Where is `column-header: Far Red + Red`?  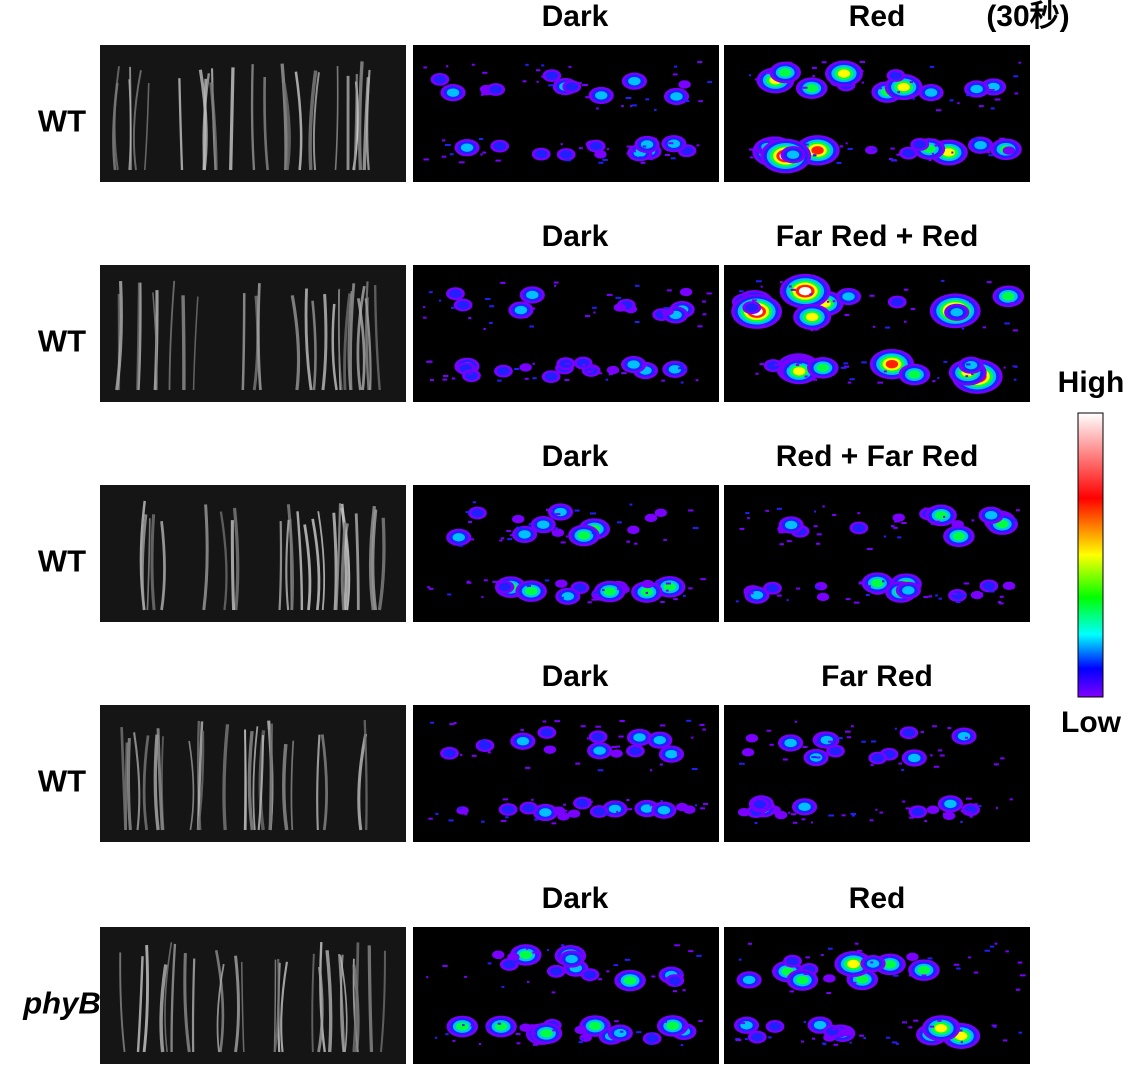 column-header: Far Red + Red is located at coordinates (877, 236).